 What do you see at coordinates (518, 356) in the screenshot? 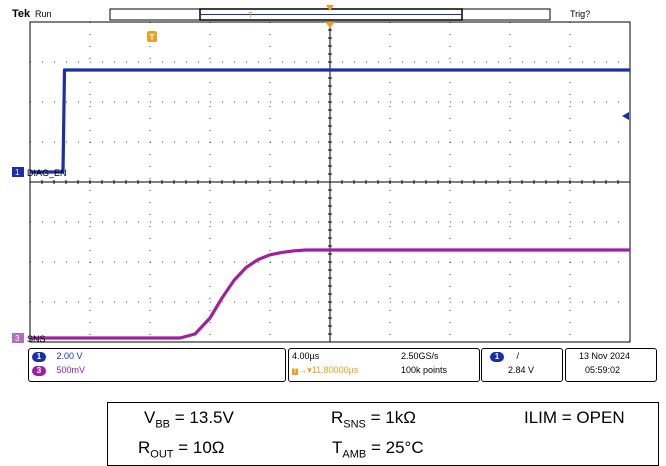
I see `trigger-slope-icon: /` at bounding box center [518, 356].